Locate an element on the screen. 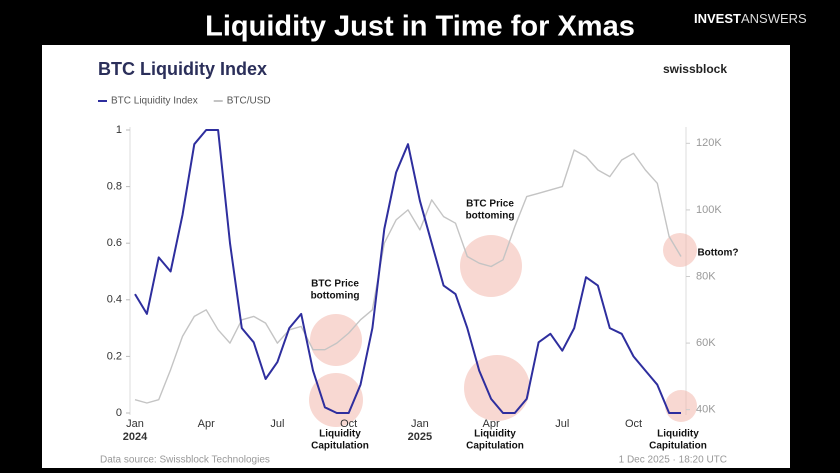 Image resolution: width=840 pixels, height=473 pixels. x-tick-label: Jan 2025 is located at coordinates (420, 430).